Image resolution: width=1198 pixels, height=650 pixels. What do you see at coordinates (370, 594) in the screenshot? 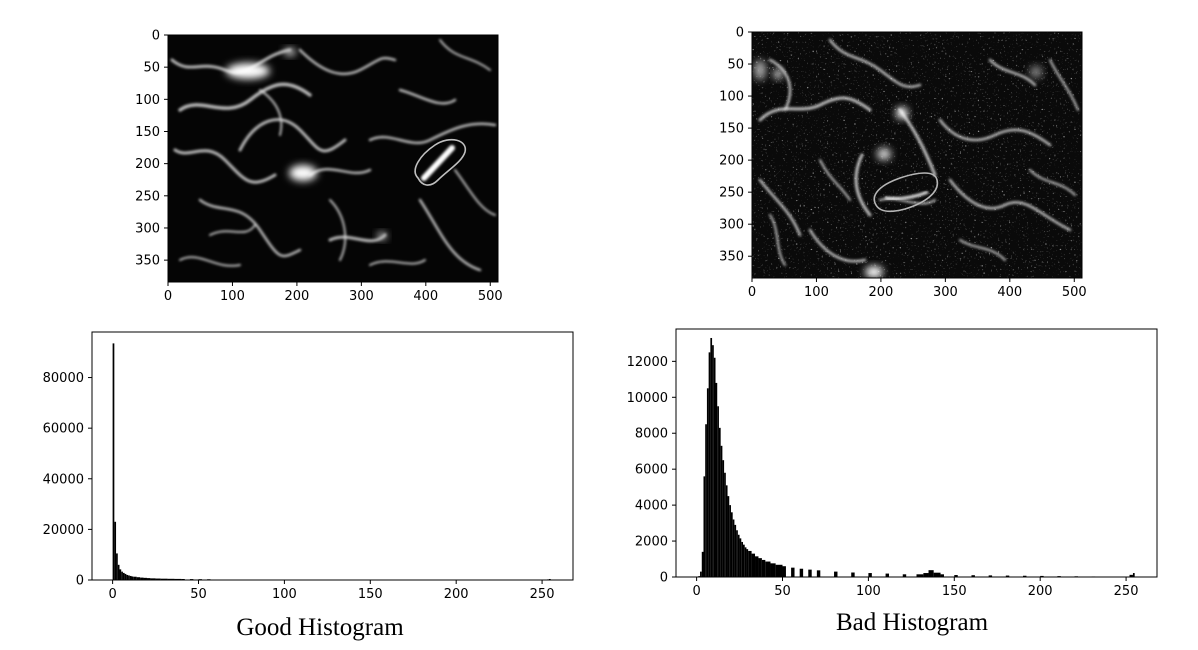
I see `good-histogram-xtick-label: 150` at bounding box center [370, 594].